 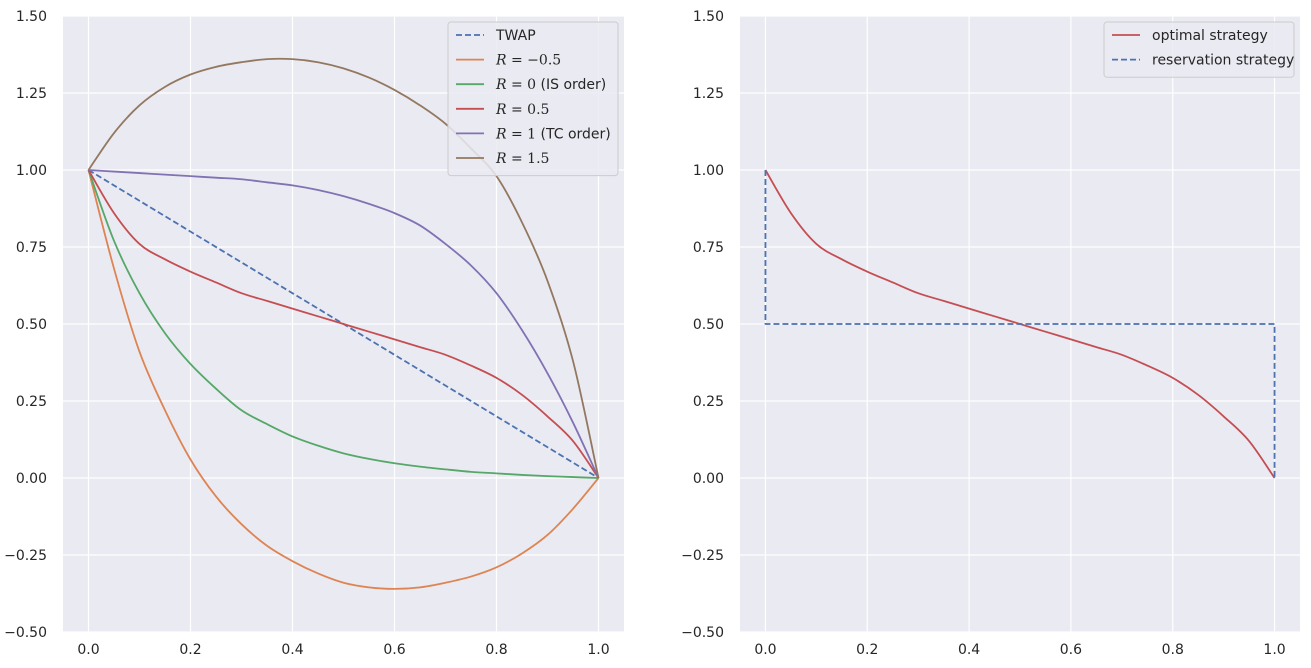 I want to click on legend-label: TWAP, so click(x=515, y=36).